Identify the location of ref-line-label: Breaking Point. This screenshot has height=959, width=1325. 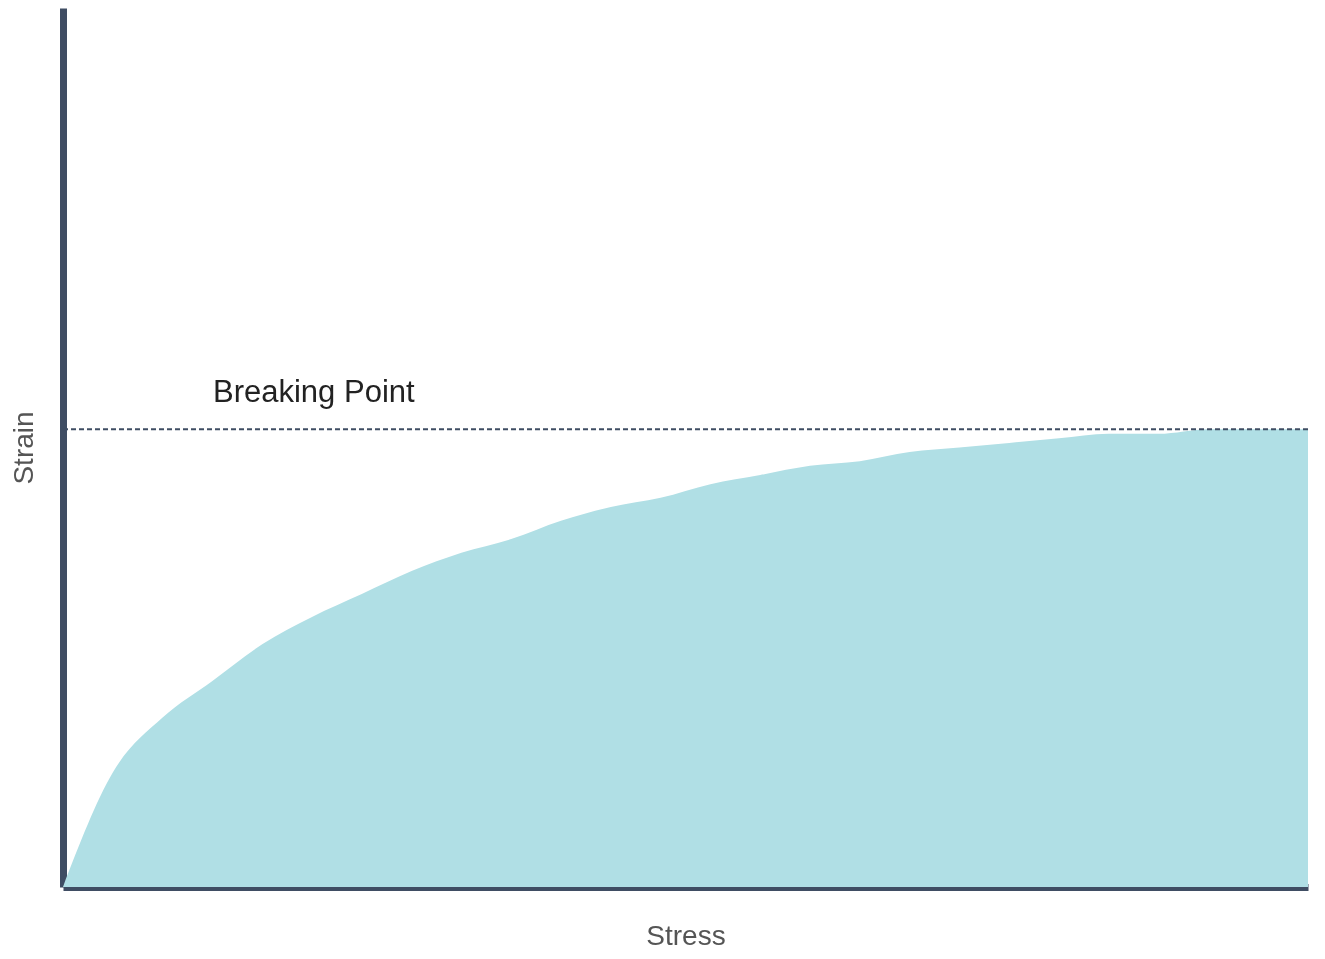
(314, 392).